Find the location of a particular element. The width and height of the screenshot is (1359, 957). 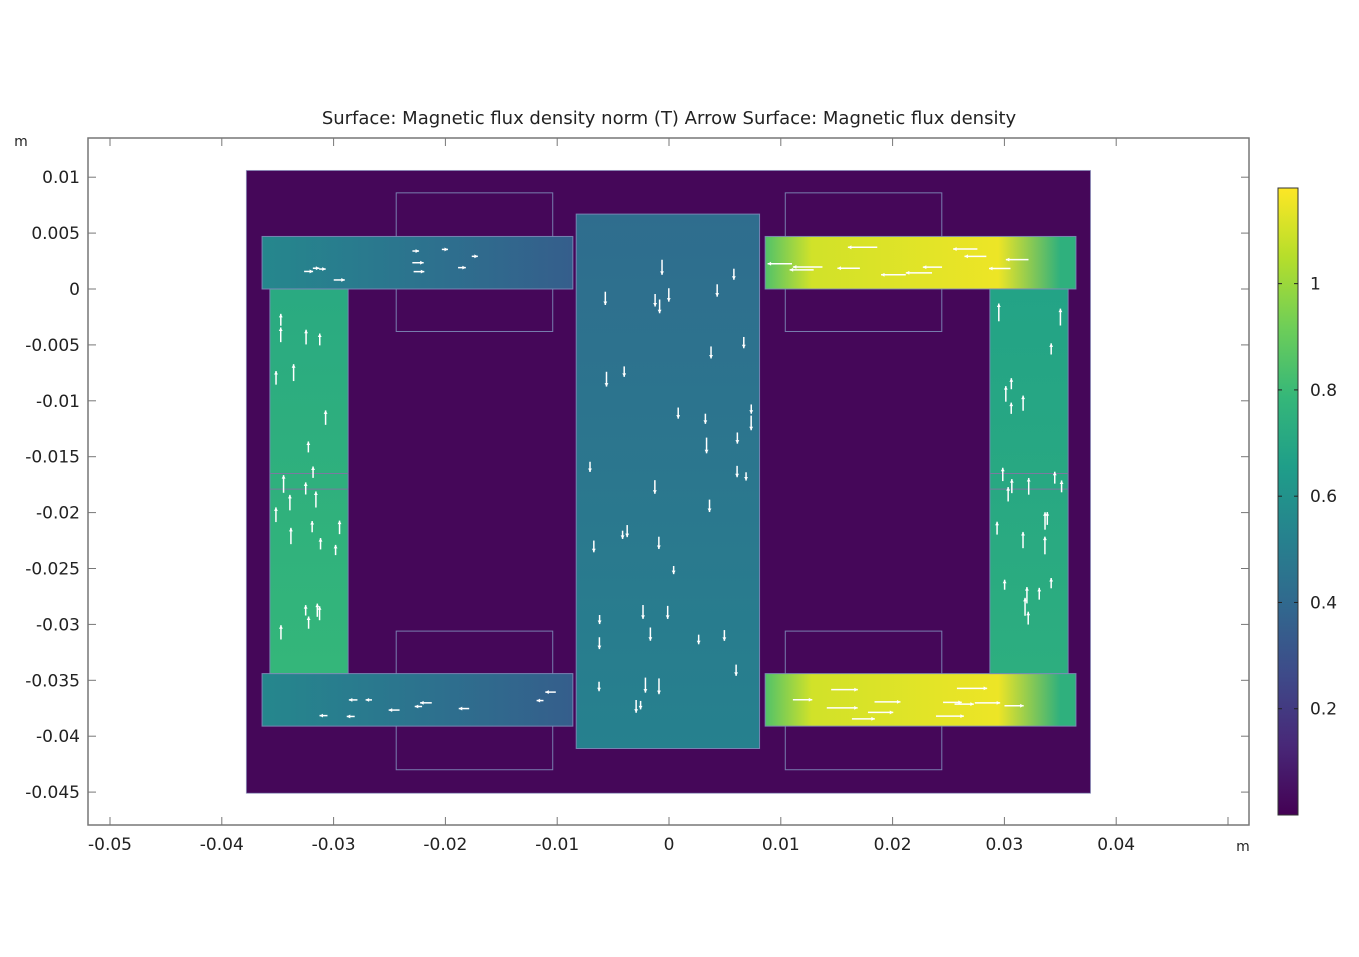

x-tick-label: 0.02 is located at coordinates (893, 845).